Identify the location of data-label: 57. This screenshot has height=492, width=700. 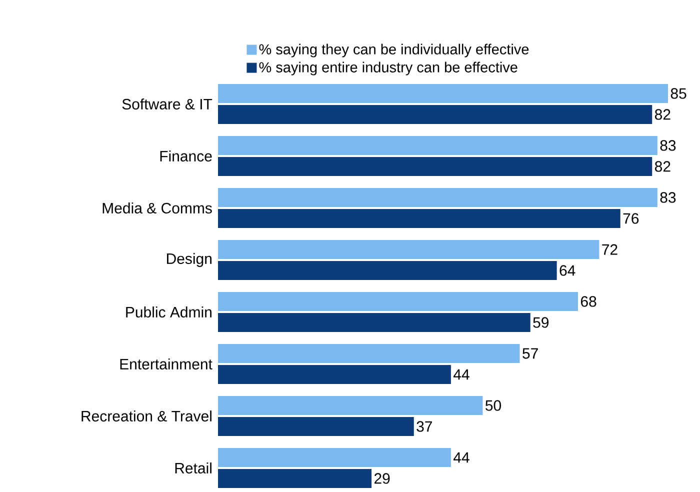
(530, 353).